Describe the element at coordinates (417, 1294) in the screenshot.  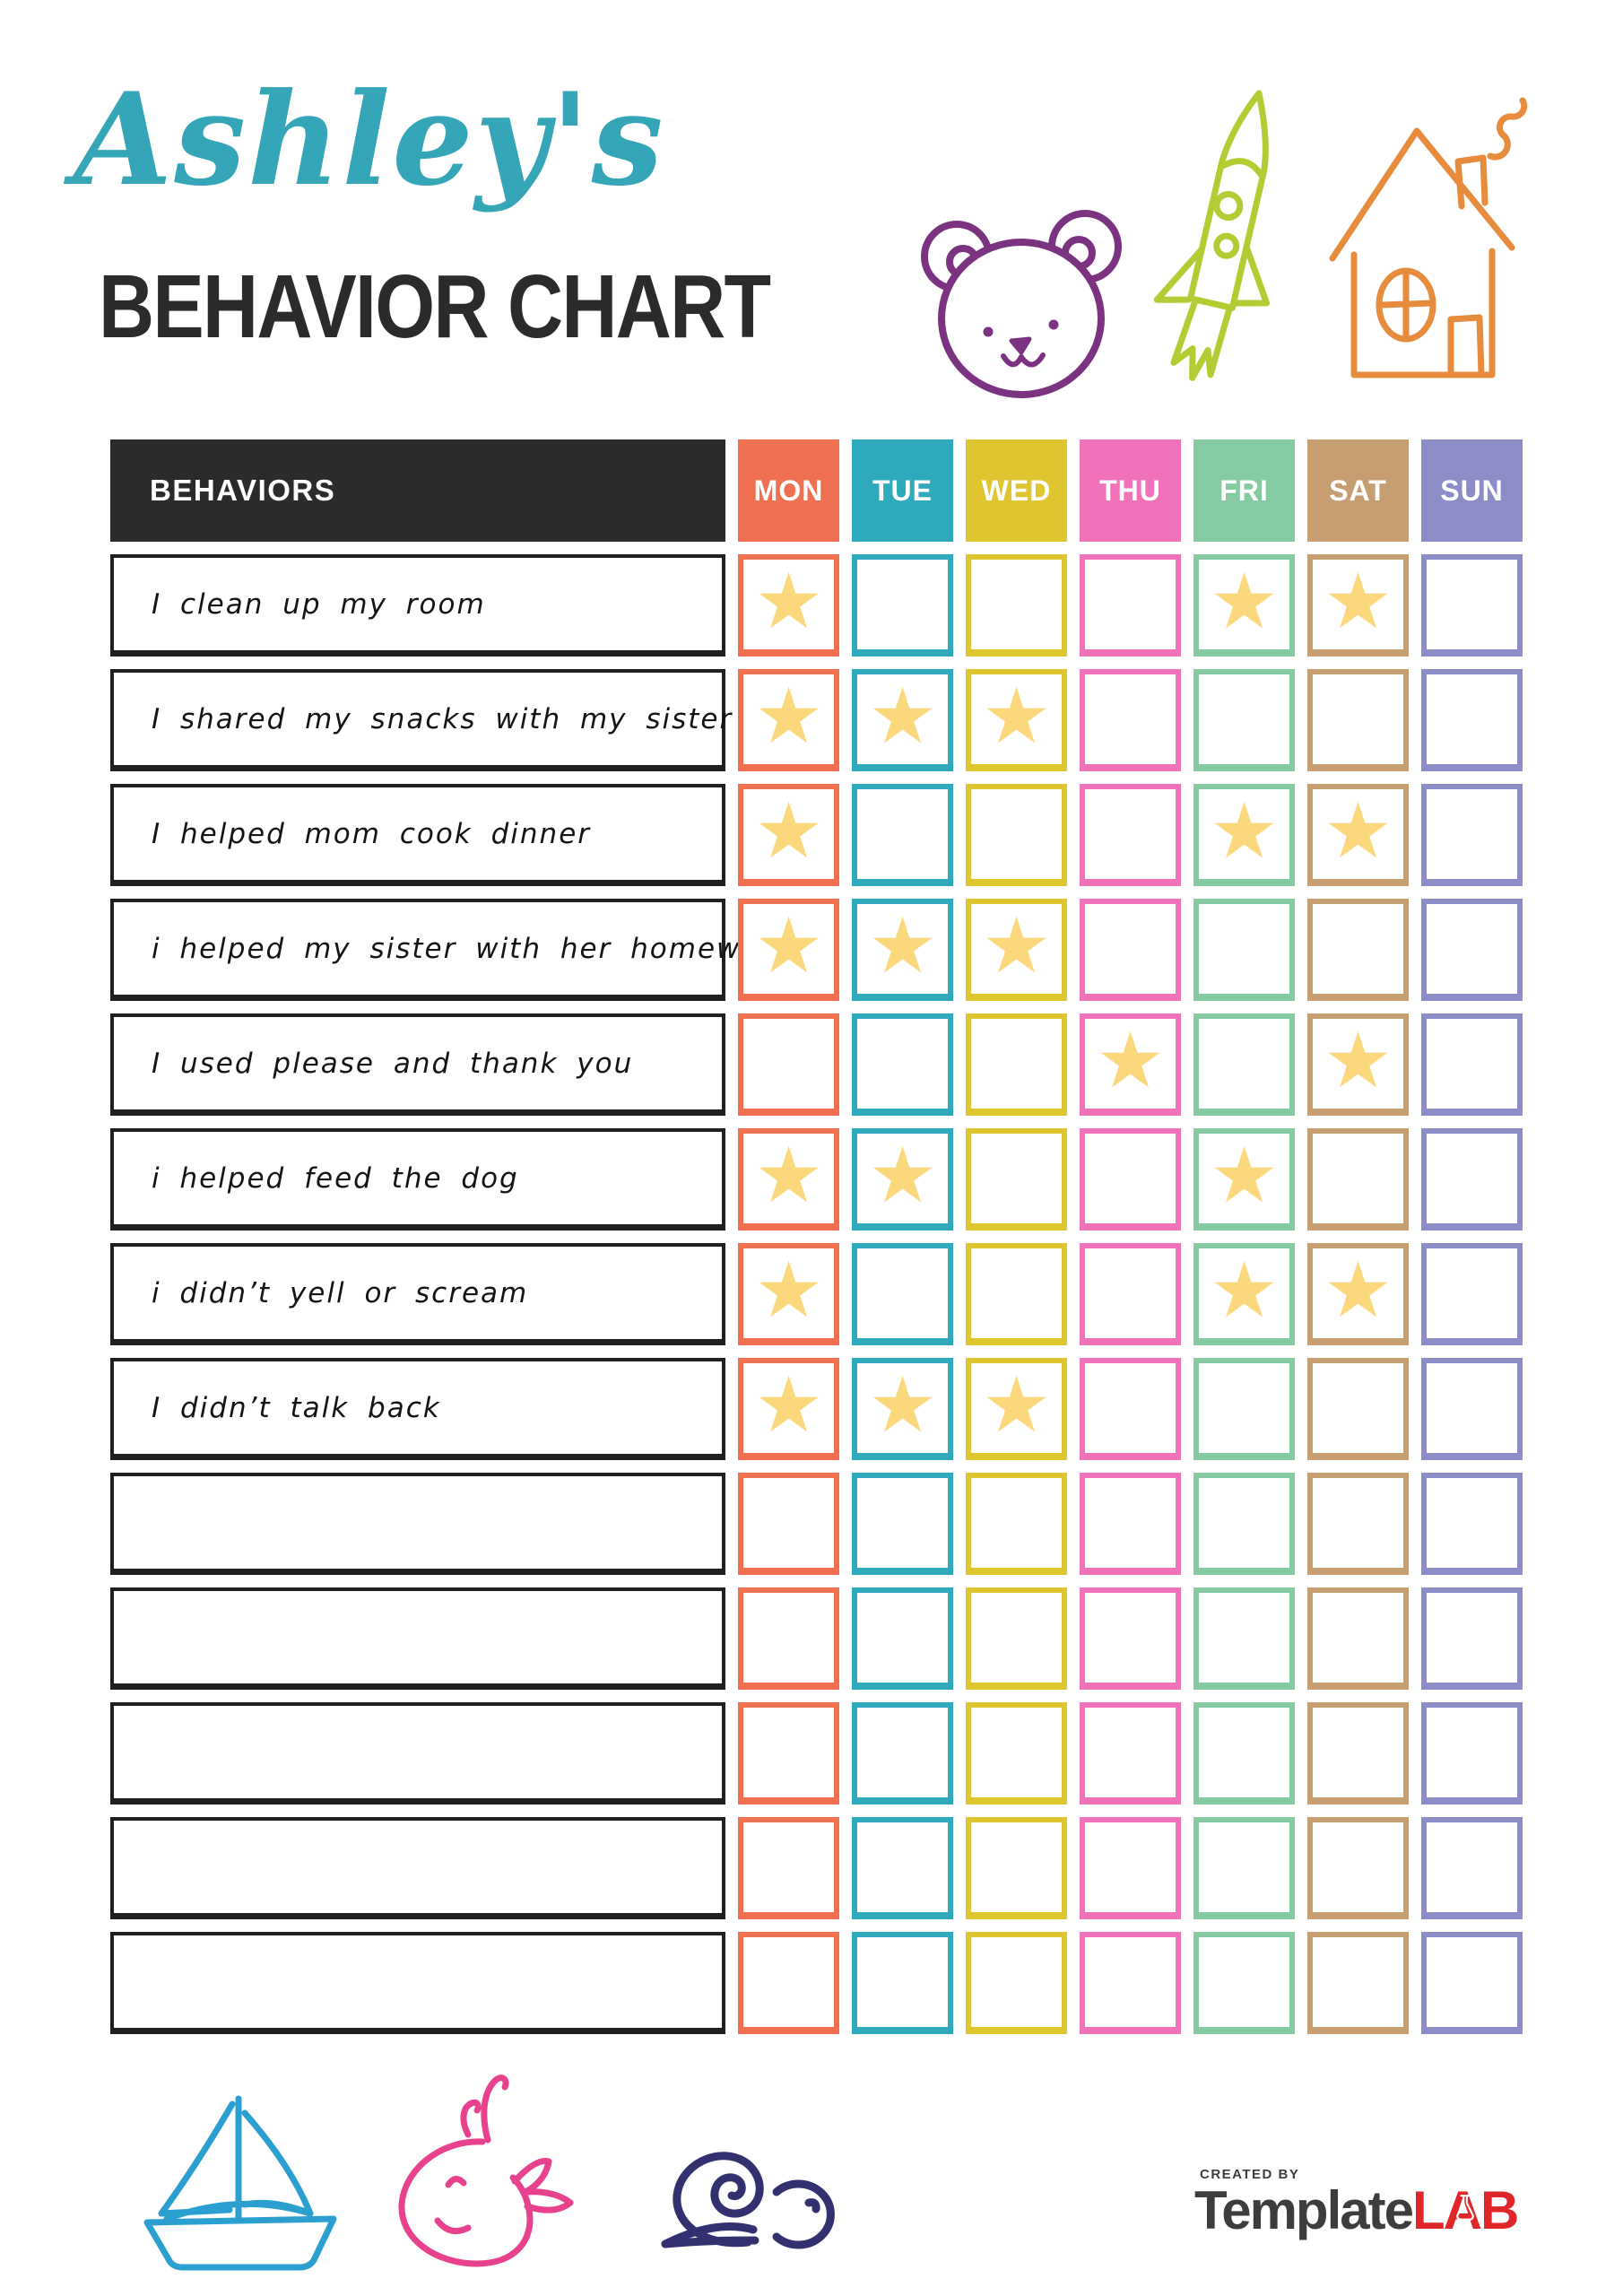
I see `behavior-label-cell: i didn’t yell or scream` at that location.